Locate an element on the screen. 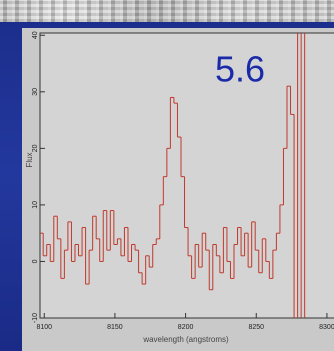 This screenshot has width=334, height=351. spectrum-image is located at coordinates (167, 11).